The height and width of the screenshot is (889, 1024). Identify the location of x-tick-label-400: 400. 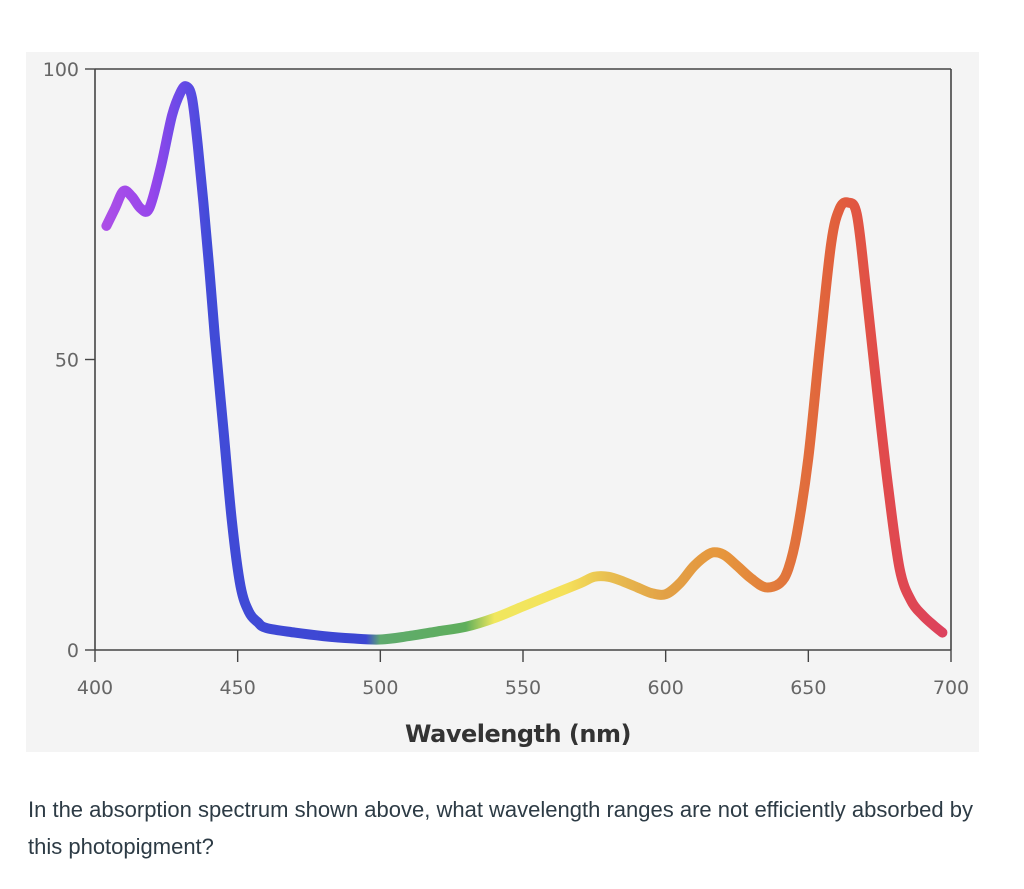
(95, 688).